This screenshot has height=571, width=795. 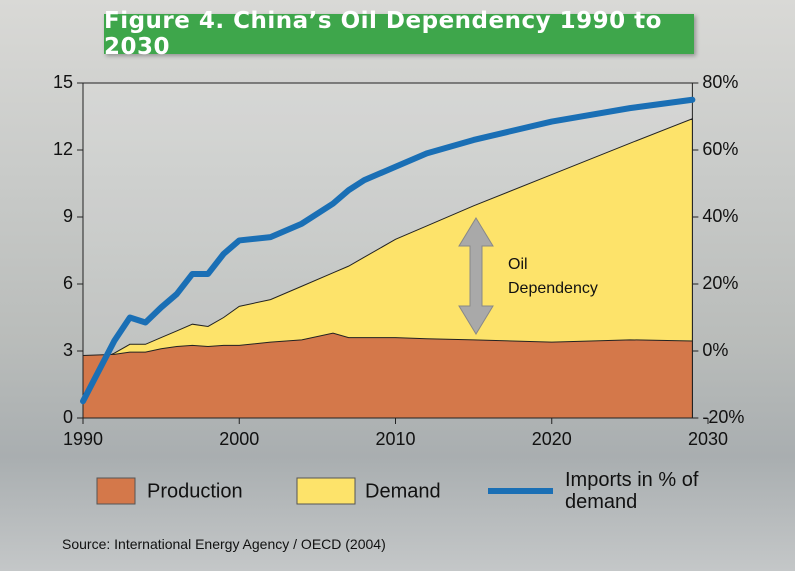 I want to click on y-tick-label: 0, so click(x=68, y=417).